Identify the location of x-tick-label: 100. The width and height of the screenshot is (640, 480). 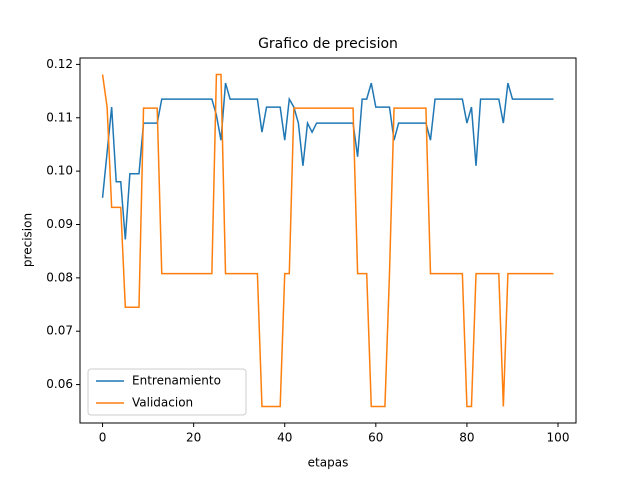
(558, 438).